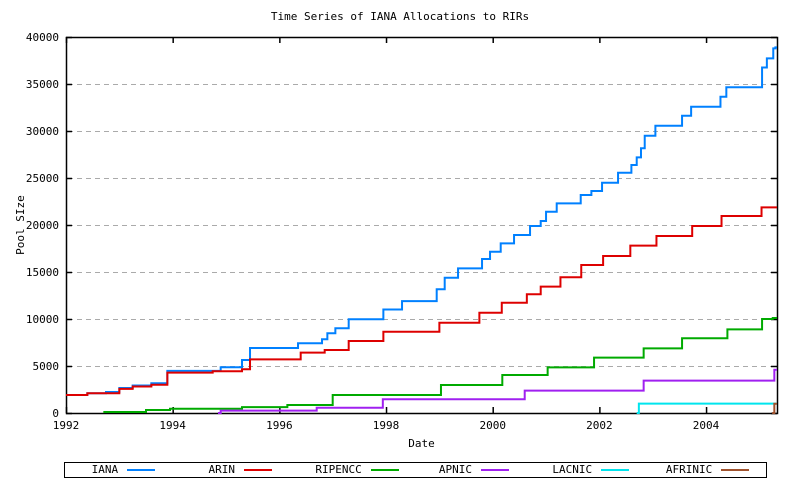 This screenshot has height=480, width=800. I want to click on x-tick-label: 1996, so click(279, 425).